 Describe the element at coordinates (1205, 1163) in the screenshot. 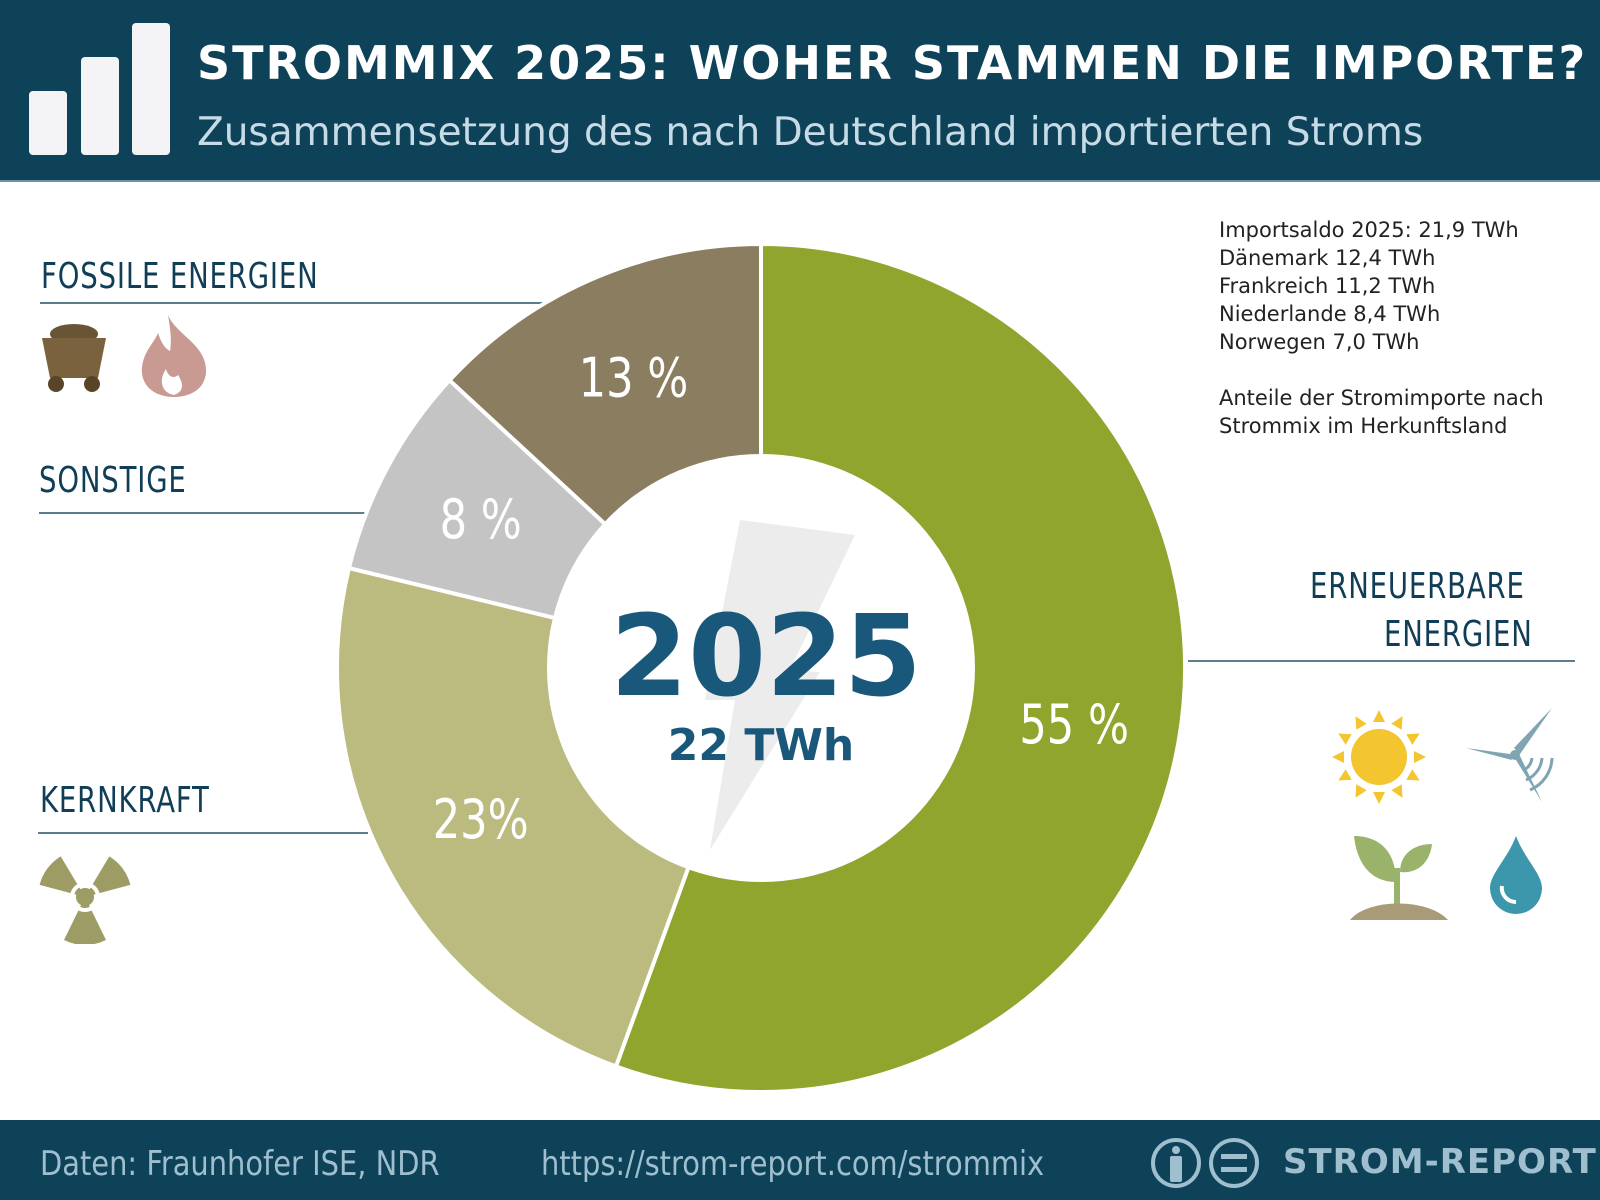

I see `license-icons` at that location.